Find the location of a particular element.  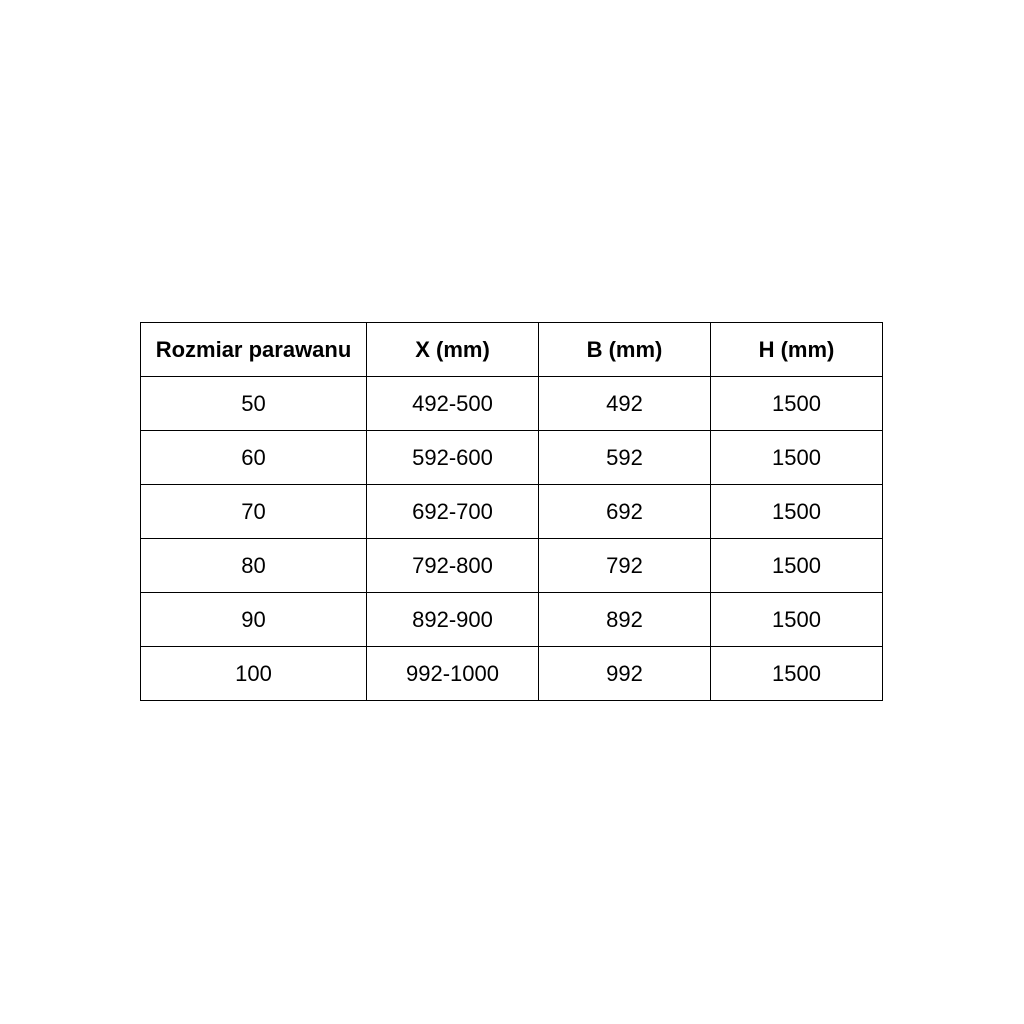

header-b: B (mm) is located at coordinates (624, 349).